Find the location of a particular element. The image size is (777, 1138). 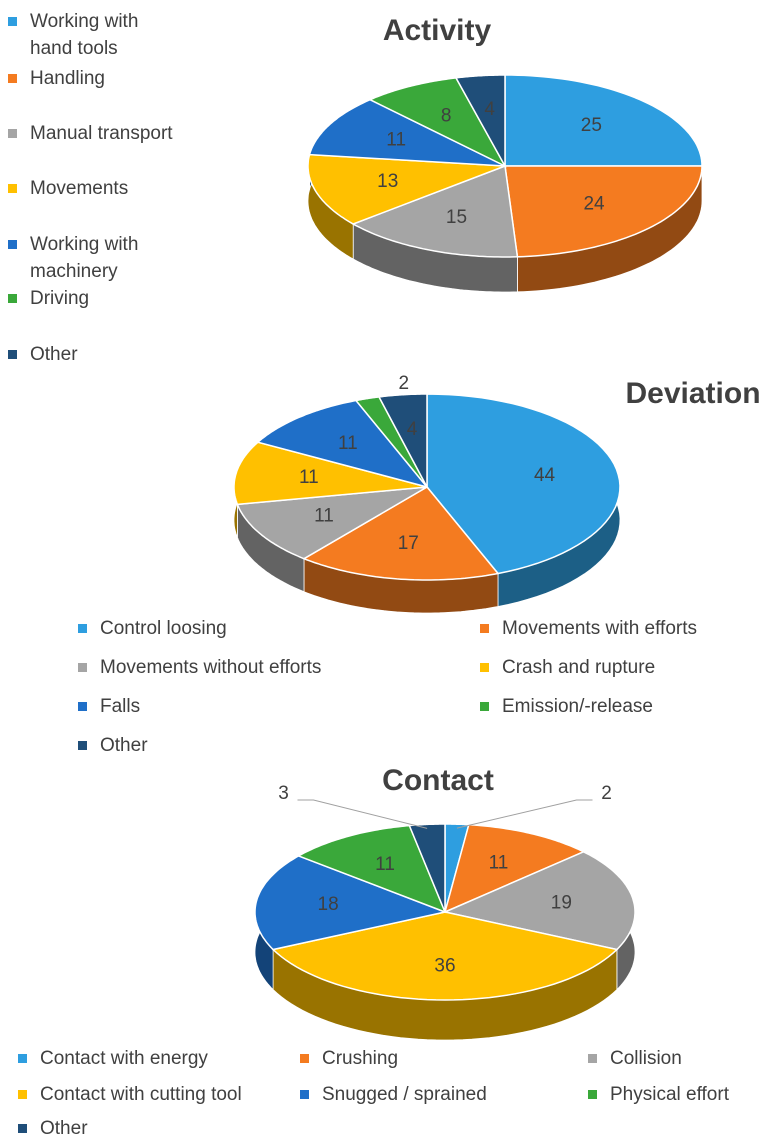

chart-title: Deviation is located at coordinates (692, 393).